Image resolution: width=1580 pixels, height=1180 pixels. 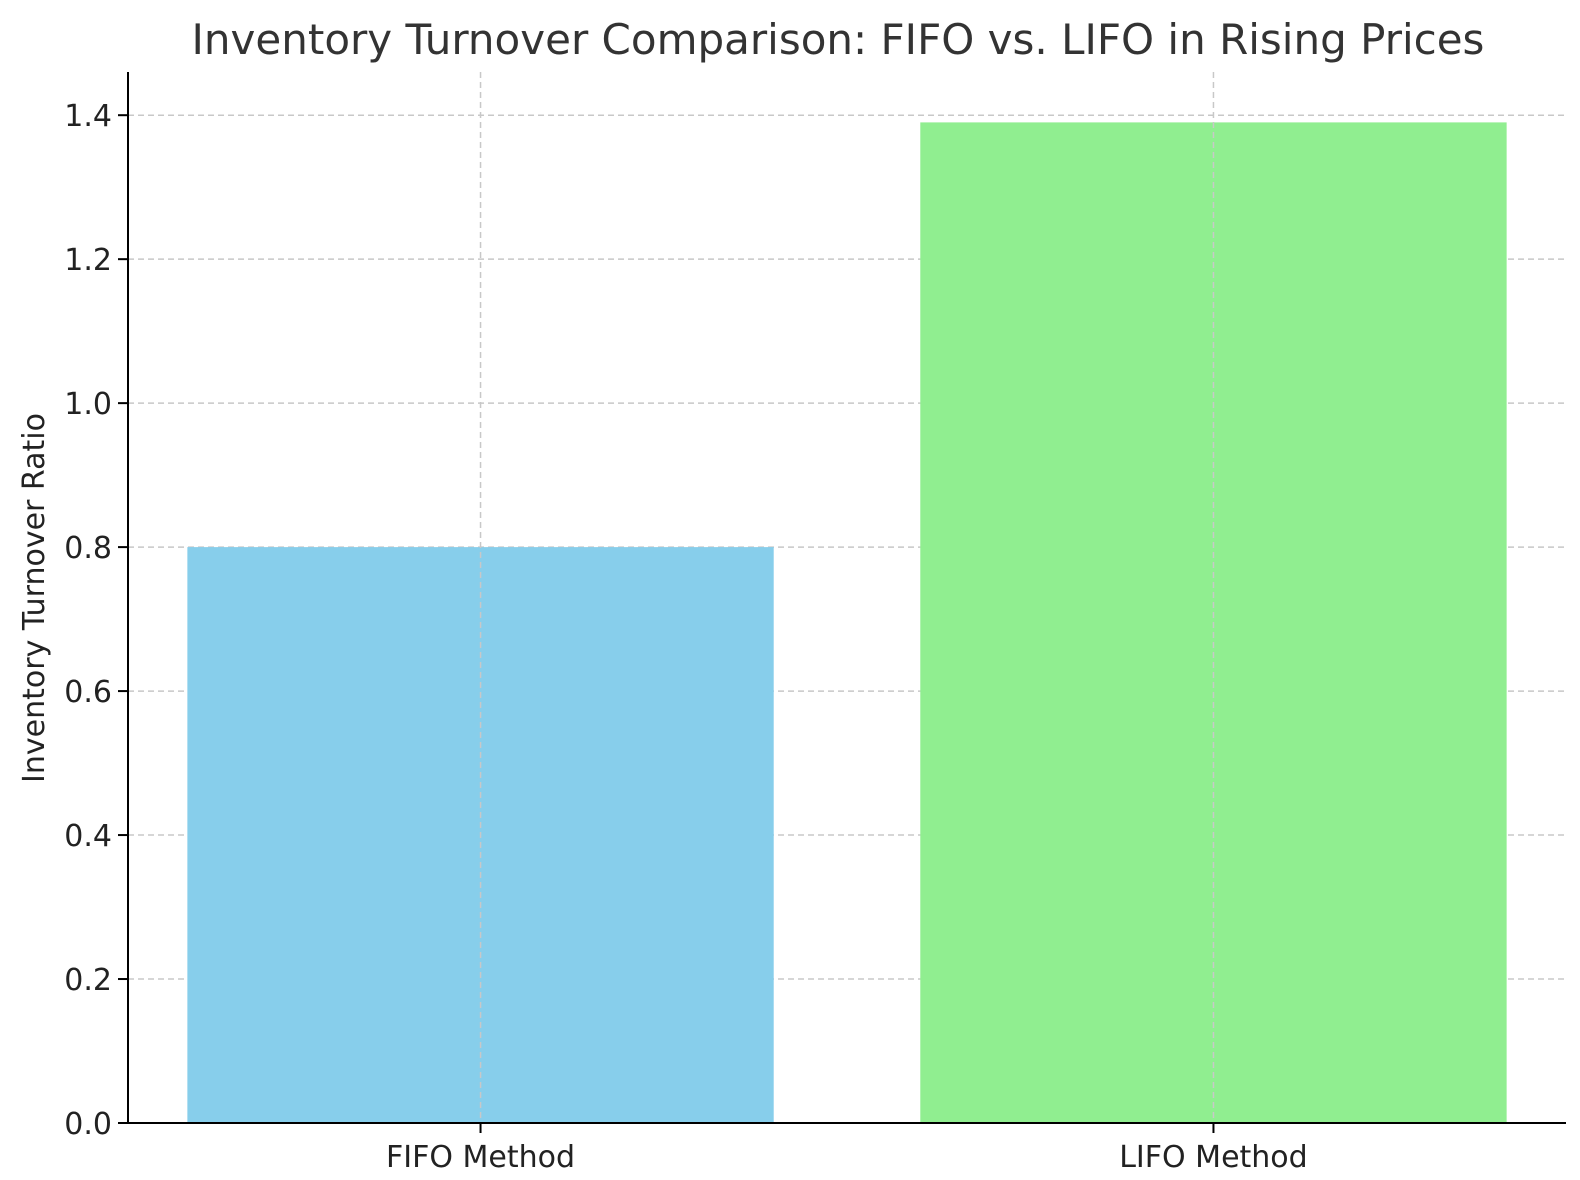 What do you see at coordinates (480, 1157) in the screenshot?
I see `x-tick-label: FIFO Method` at bounding box center [480, 1157].